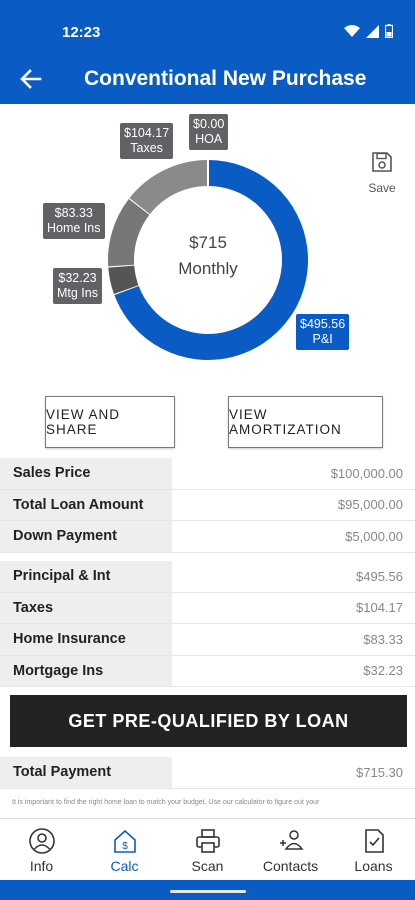 This screenshot has height=900, width=415. Describe the element at coordinates (207, 474) in the screenshot. I see `table-row: Sales Price $100,000.00` at that location.